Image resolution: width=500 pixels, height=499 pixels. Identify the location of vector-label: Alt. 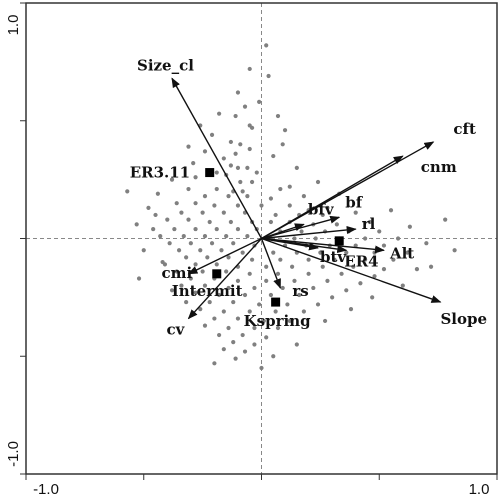
(401, 253).